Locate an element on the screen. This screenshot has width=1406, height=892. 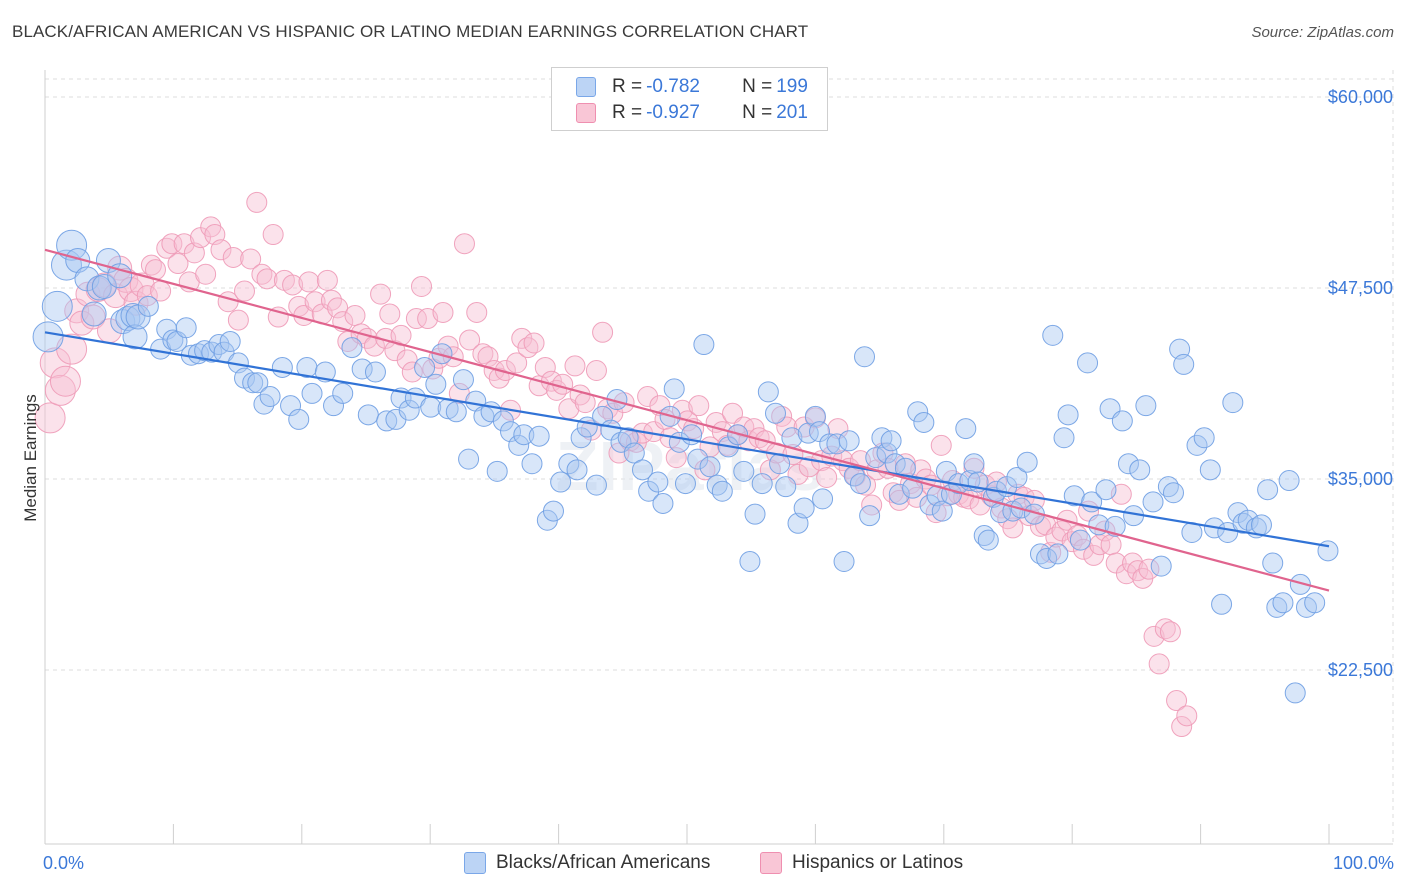
legend-n-value: 199 is located at coordinates (792, 86).